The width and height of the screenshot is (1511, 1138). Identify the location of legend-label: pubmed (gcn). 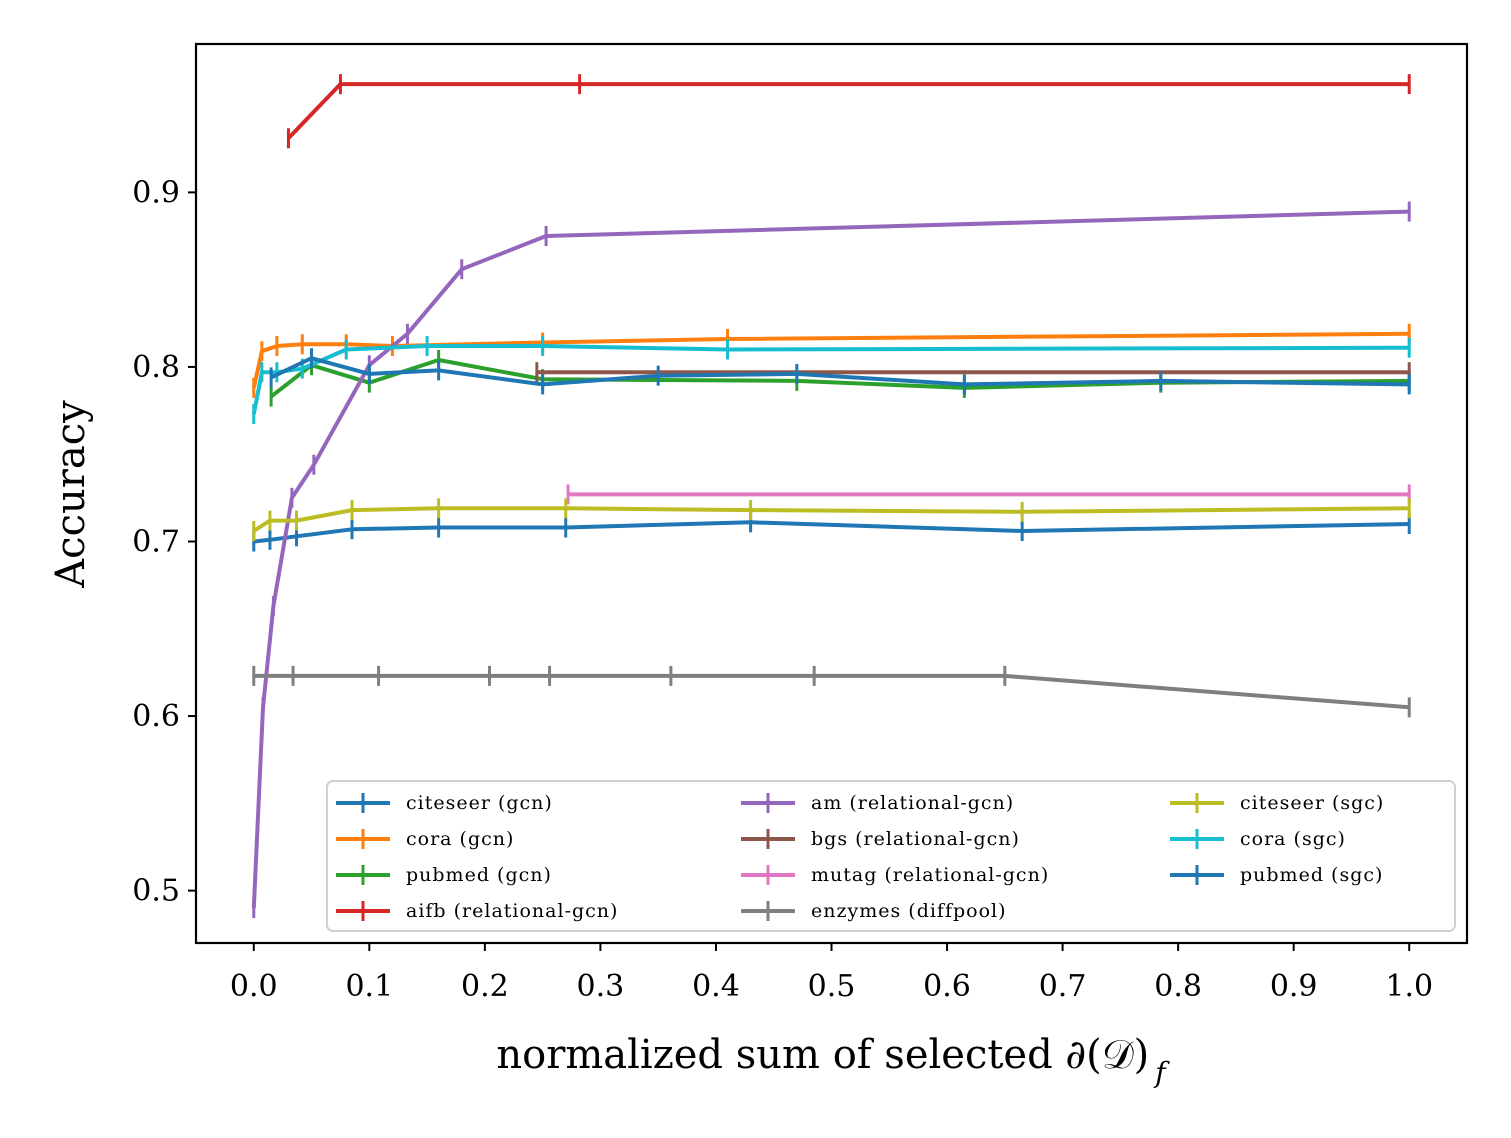
(479, 875).